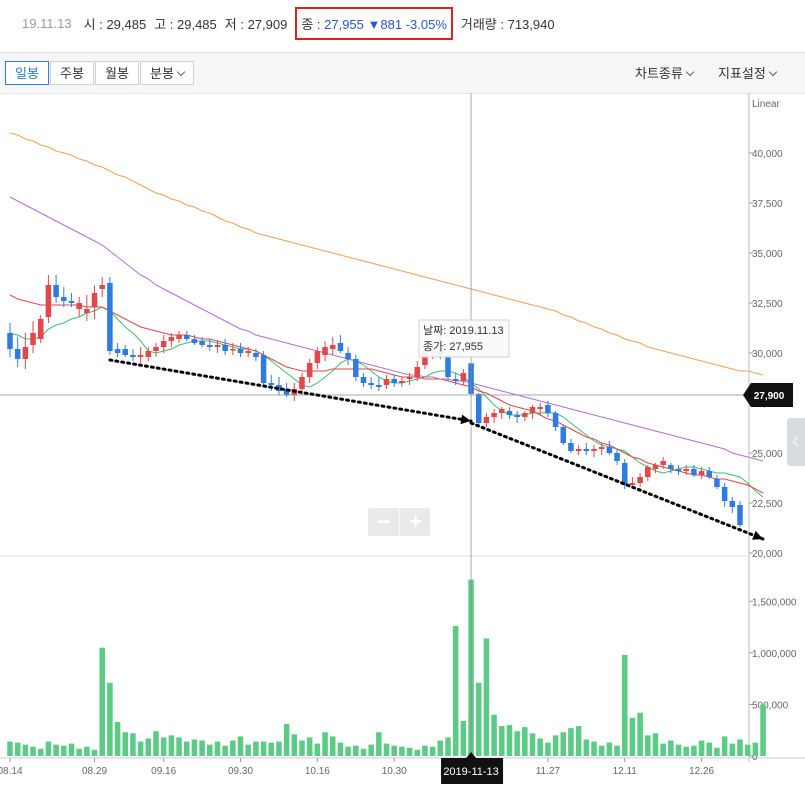 This screenshot has height=790, width=805. I want to click on chart-type-menu: 차트종류, so click(665, 72).